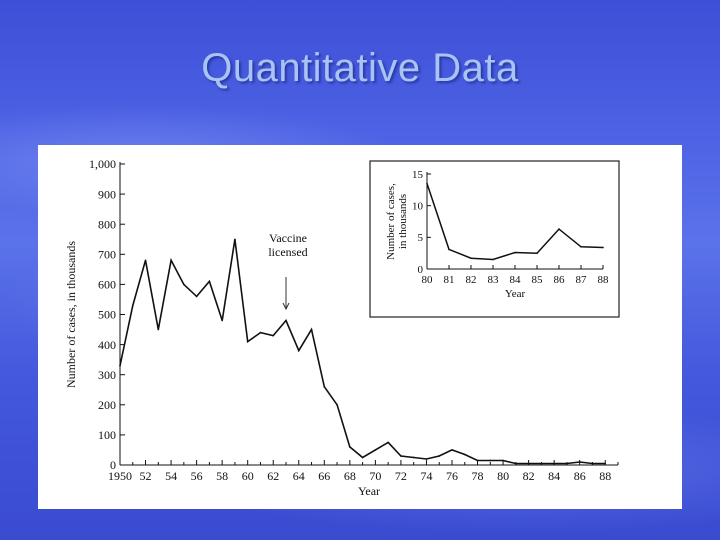  I want to click on x-tick-label: 68, so click(350, 476).